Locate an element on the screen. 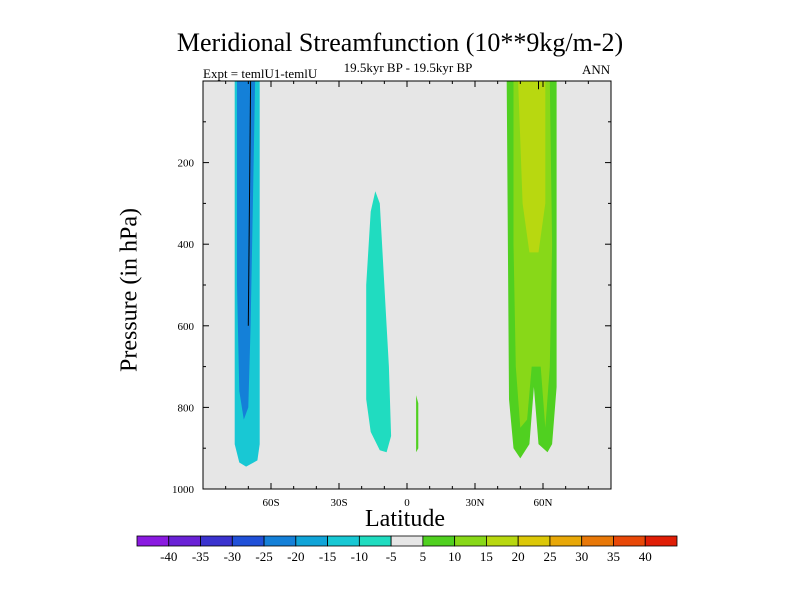 The width and height of the screenshot is (800, 600). x-tick-label: 0 is located at coordinates (407, 503).